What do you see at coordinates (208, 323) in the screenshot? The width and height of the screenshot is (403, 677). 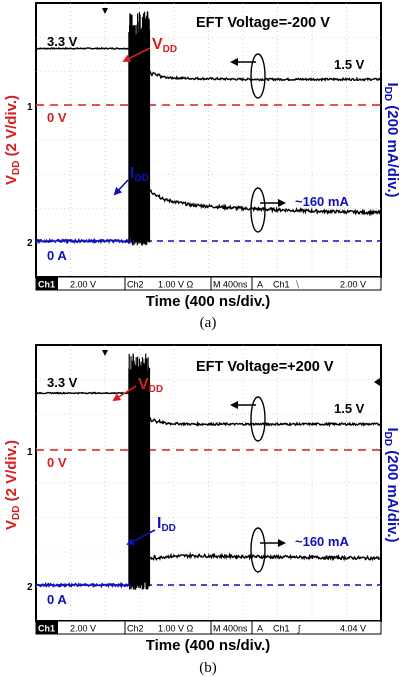 I see `panel-caption: (a)` at bounding box center [208, 323].